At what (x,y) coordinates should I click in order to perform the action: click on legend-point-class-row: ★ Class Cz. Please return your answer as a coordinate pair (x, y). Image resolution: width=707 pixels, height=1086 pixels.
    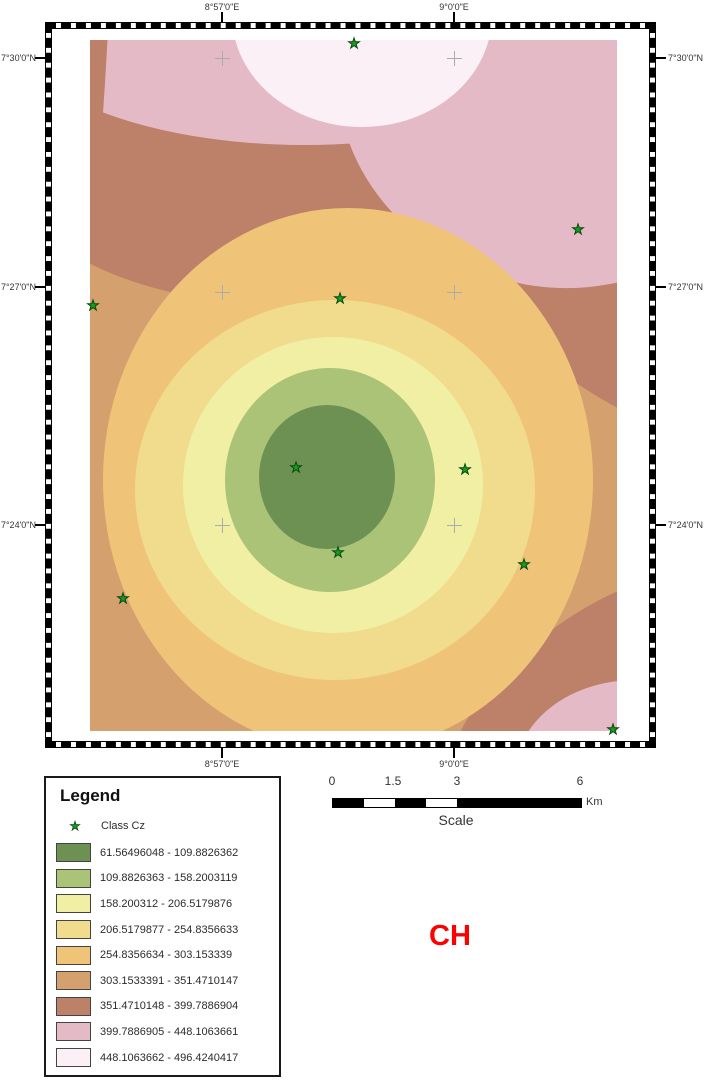
    Looking at the image, I should click on (102, 826).